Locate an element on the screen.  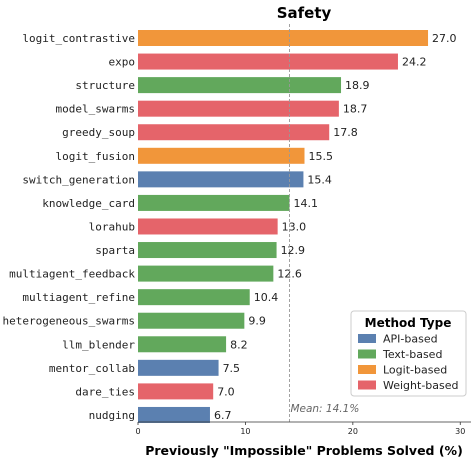
value-label: 7.5 is located at coordinates (232, 368).